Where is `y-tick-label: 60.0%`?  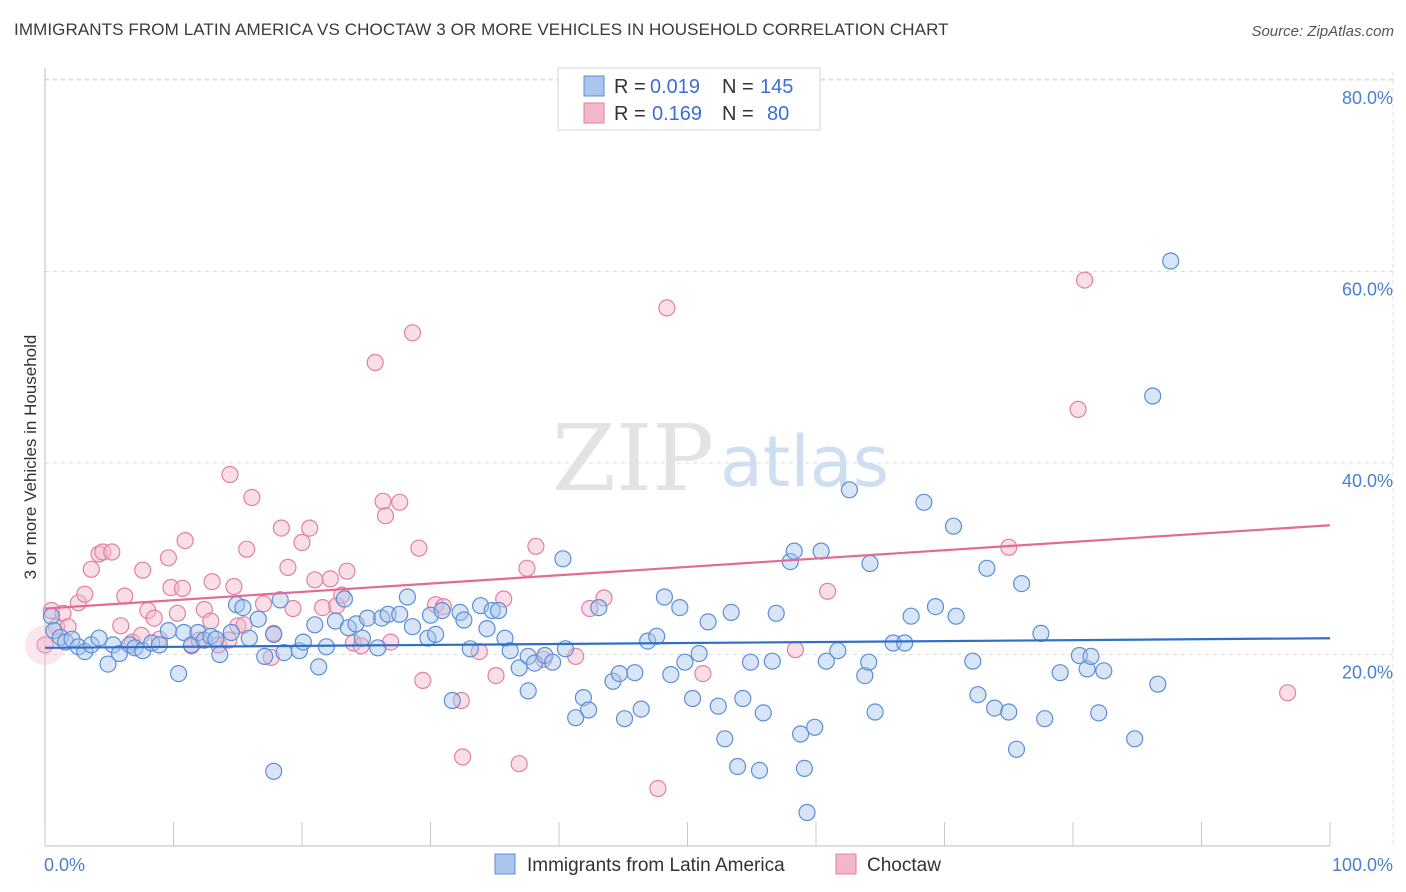 y-tick-label: 60.0% is located at coordinates (1367, 290).